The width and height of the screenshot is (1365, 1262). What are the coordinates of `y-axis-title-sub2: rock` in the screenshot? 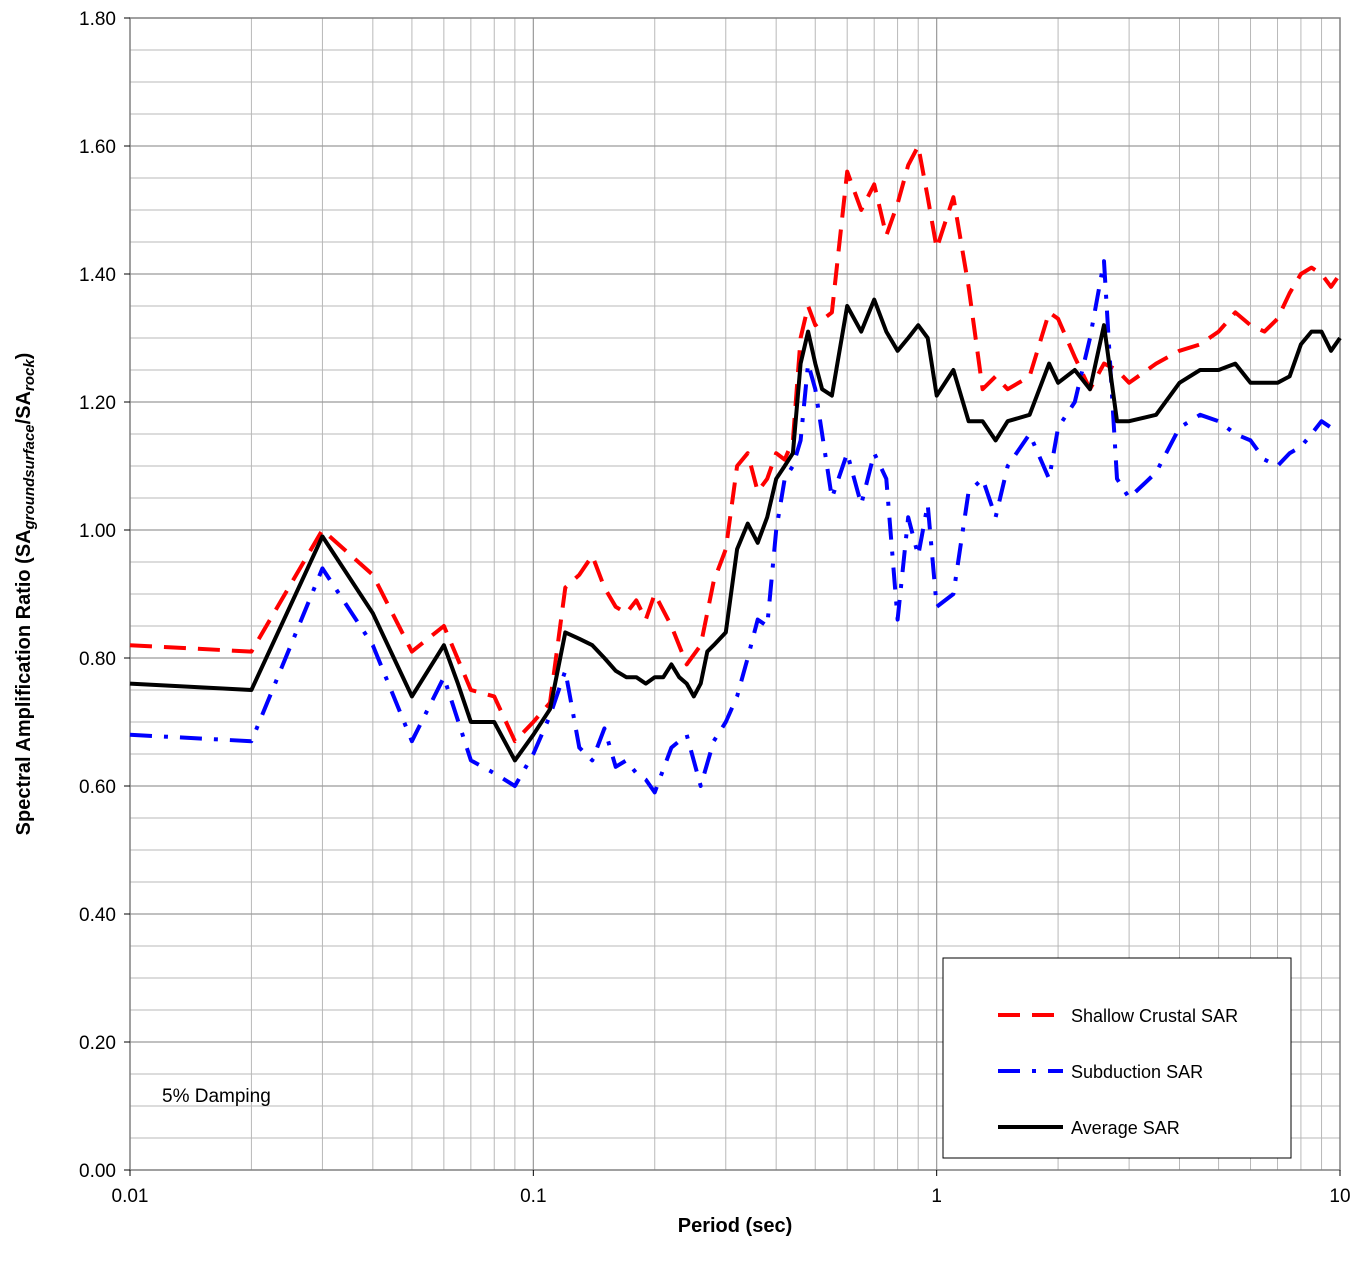 It's located at (29, 375).